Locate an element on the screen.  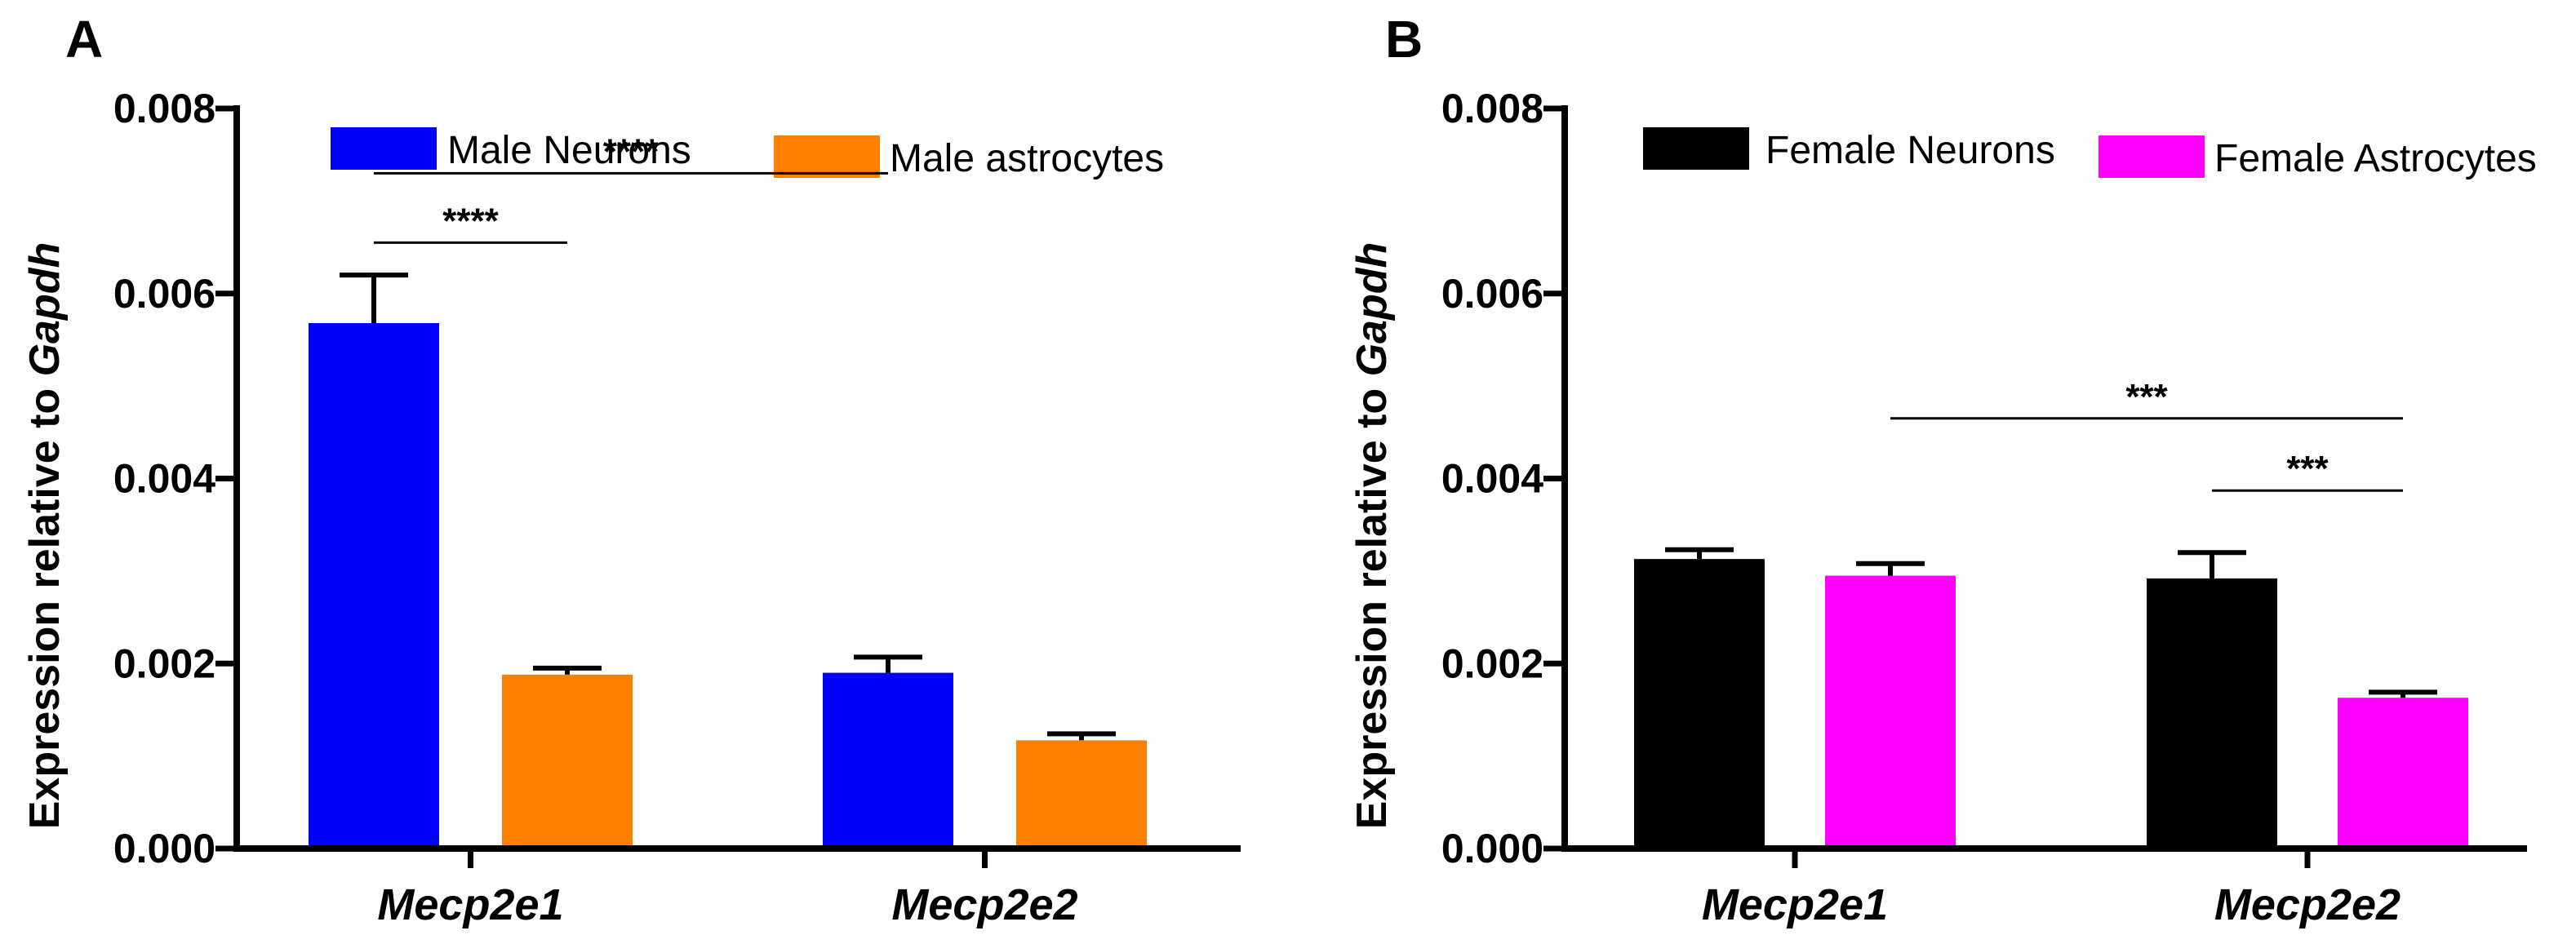
bar-male-astrocytes-mecp2e2 is located at coordinates (1081, 794).